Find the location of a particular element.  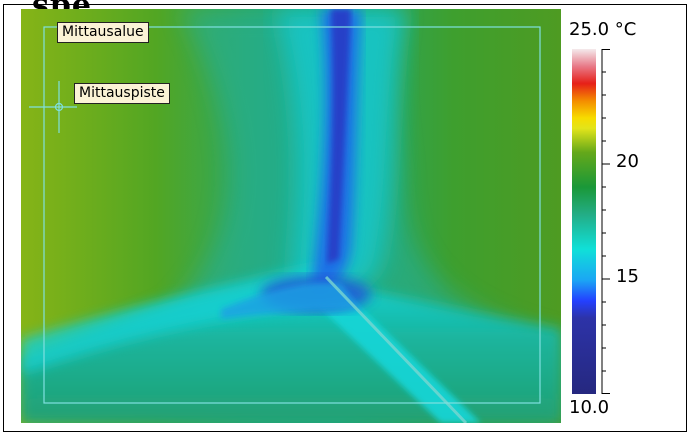

scale-max-label: 25.0 °C is located at coordinates (603, 29).